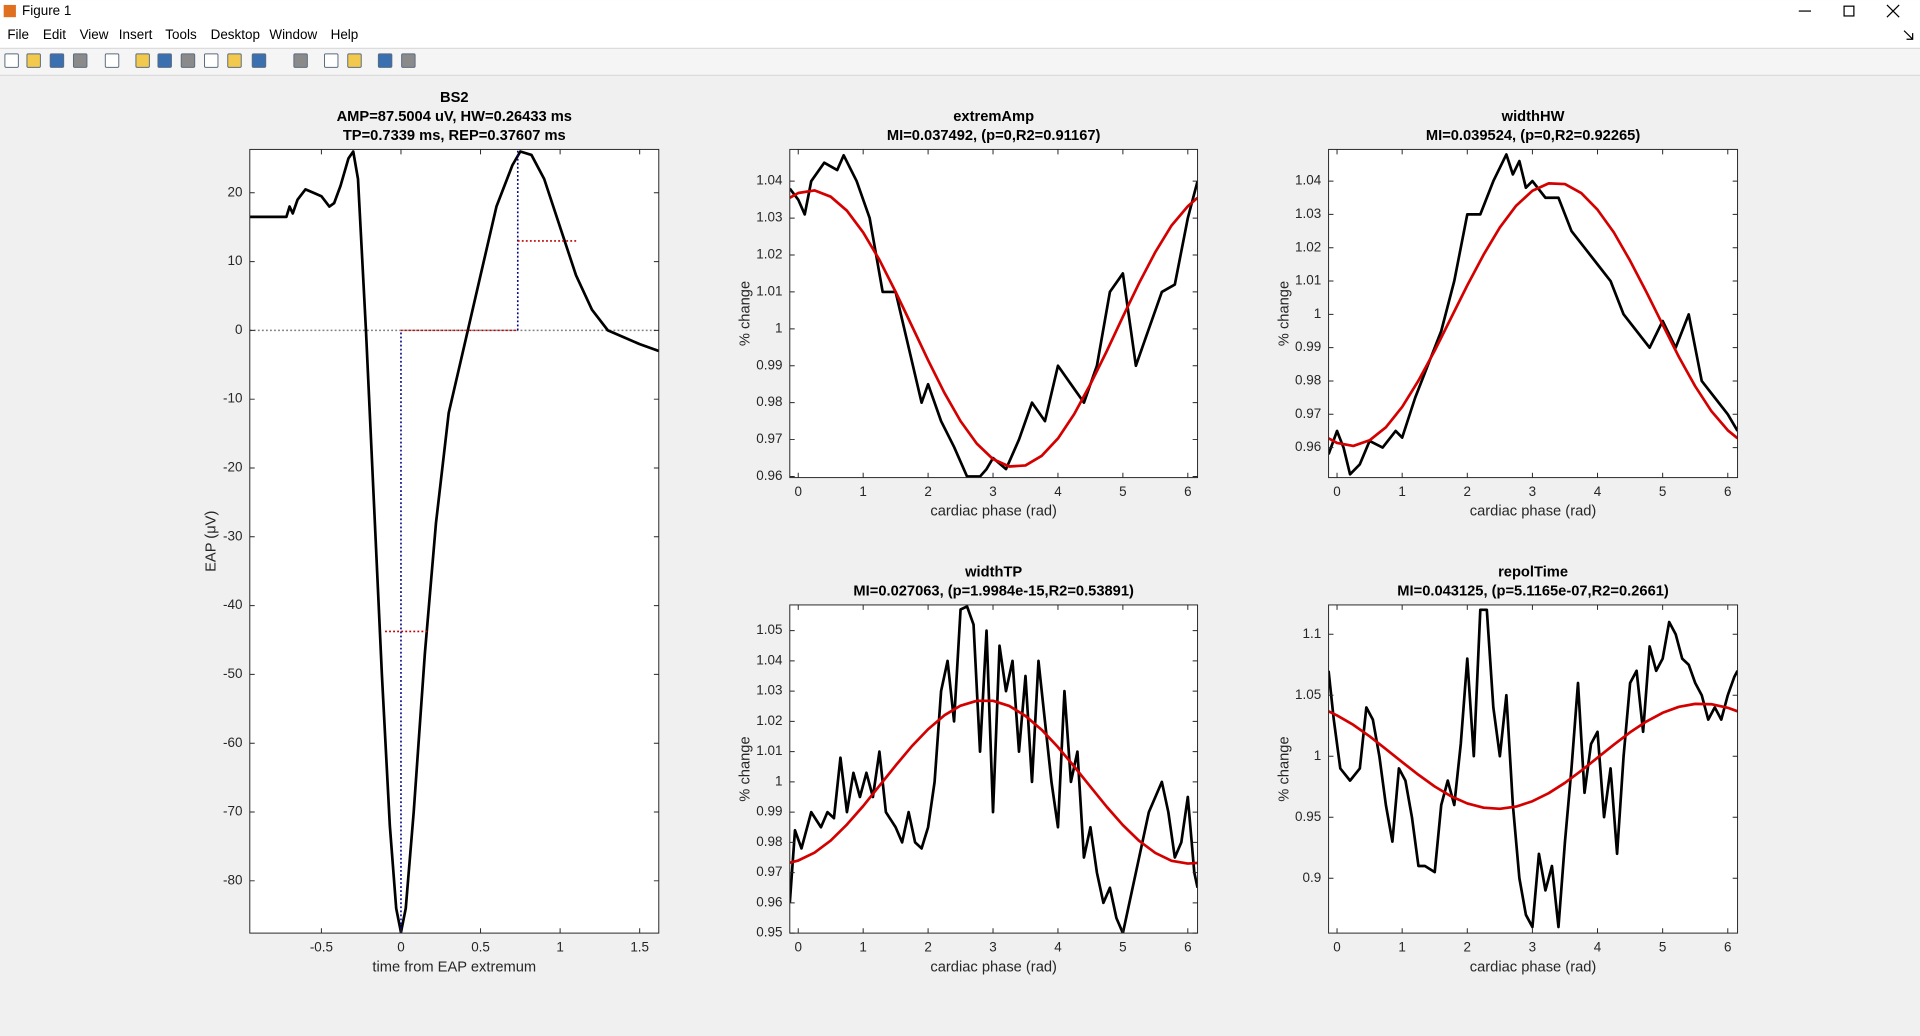 The height and width of the screenshot is (1036, 1920). What do you see at coordinates (136, 34) in the screenshot?
I see `menu-item: Insert` at bounding box center [136, 34].